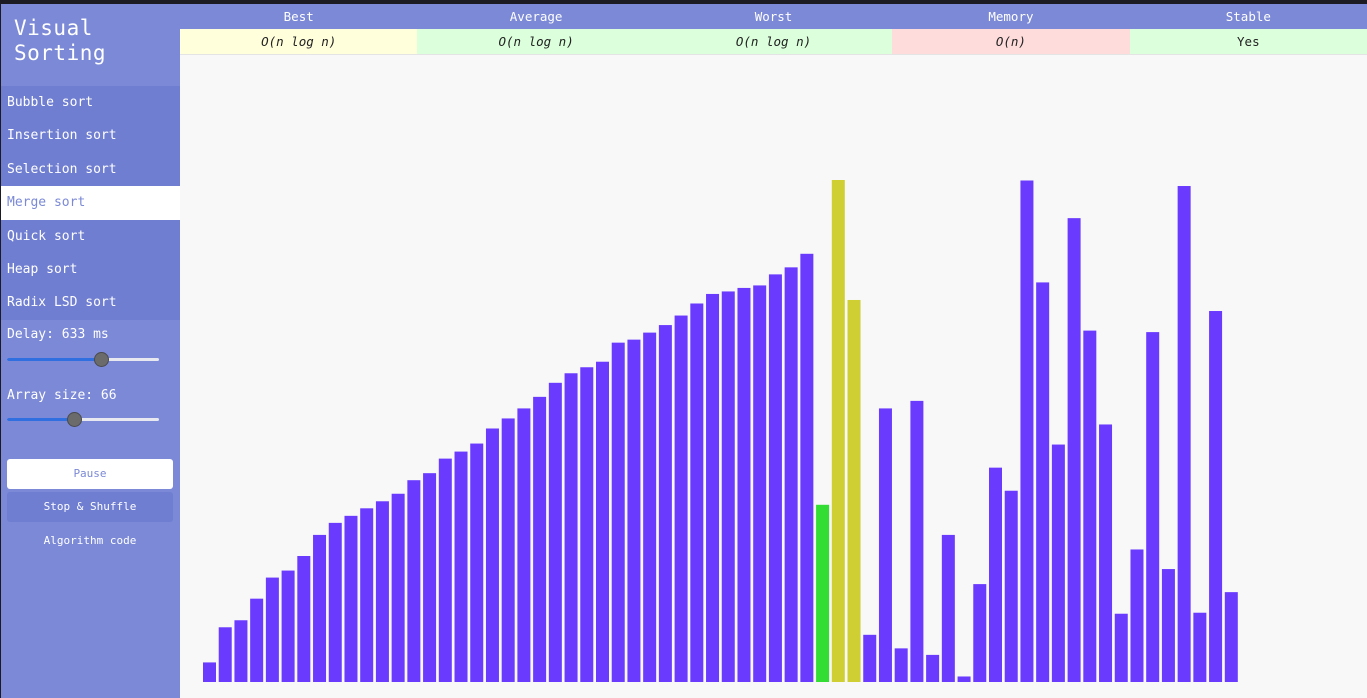 This screenshot has width=1367, height=698. I want to click on algorithm-code-button: Algorithm code, so click(90, 540).